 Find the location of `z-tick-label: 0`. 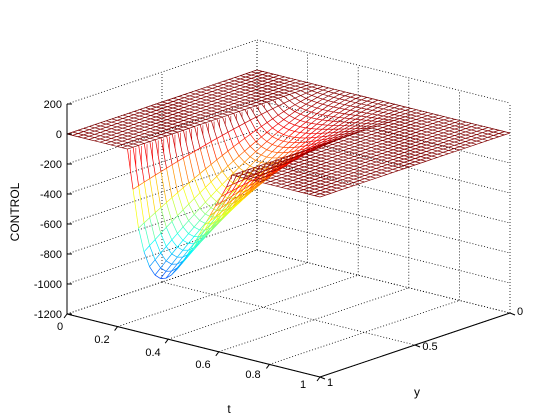

z-tick-label: 0 is located at coordinates (59, 135).